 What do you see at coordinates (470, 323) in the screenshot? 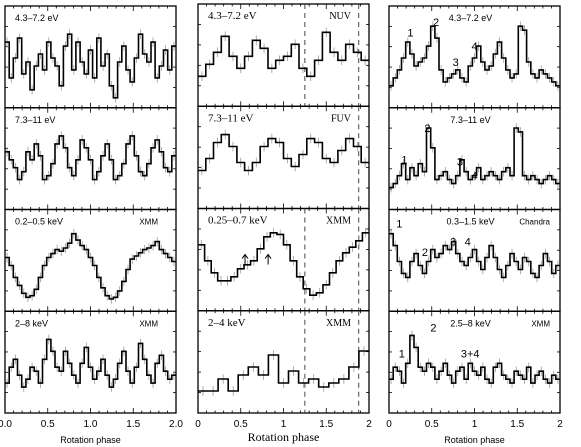
I see `panel-energy-label: 2.5–8 keV` at bounding box center [470, 323].